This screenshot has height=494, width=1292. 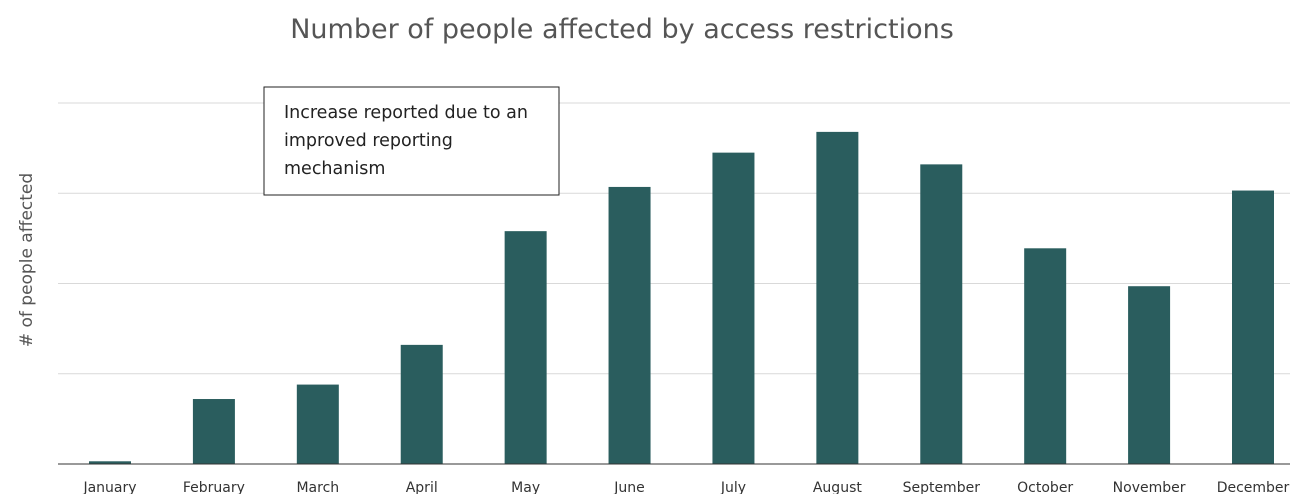 What do you see at coordinates (525, 487) in the screenshot?
I see `x-tick-may: May` at bounding box center [525, 487].